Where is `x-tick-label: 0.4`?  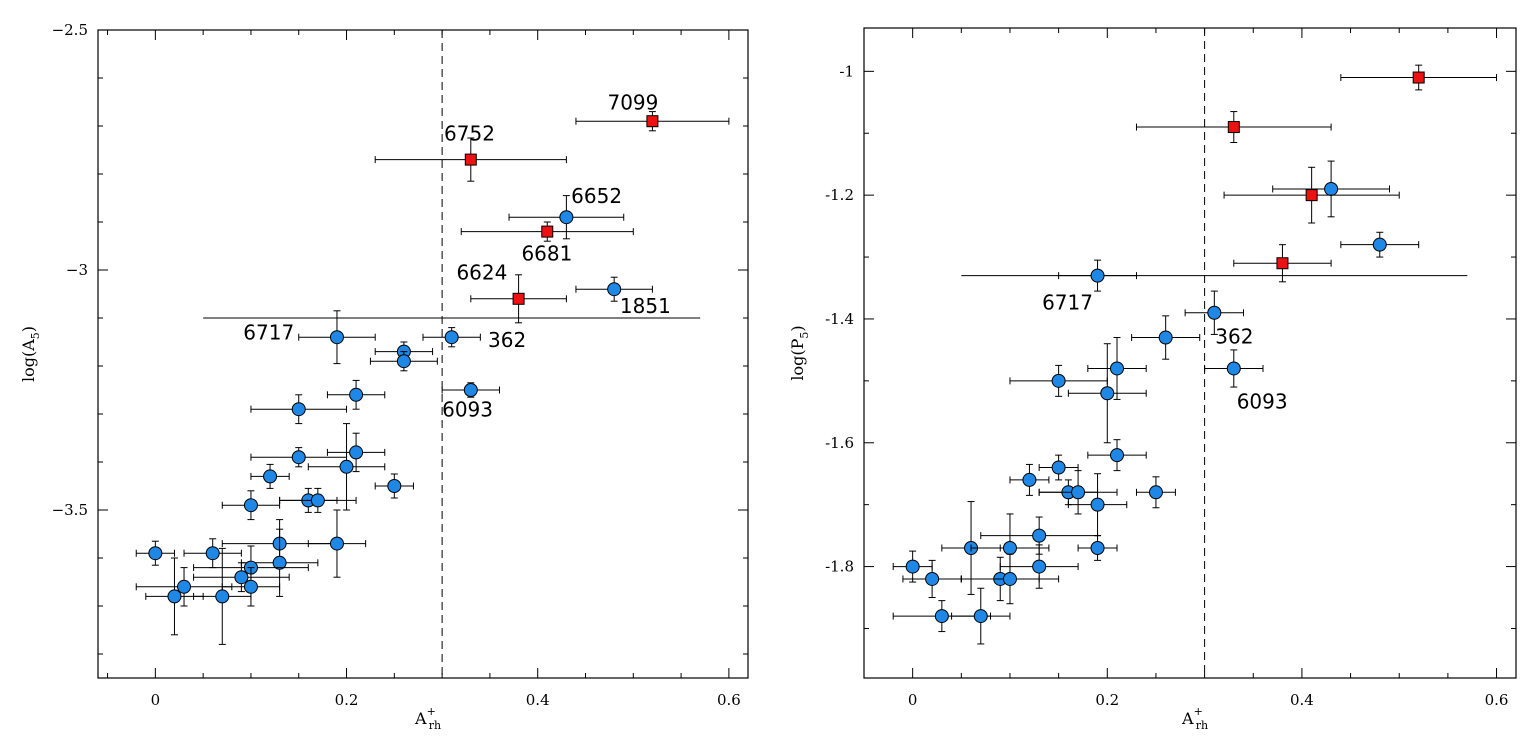
x-tick-label: 0.4 is located at coordinates (1302, 700).